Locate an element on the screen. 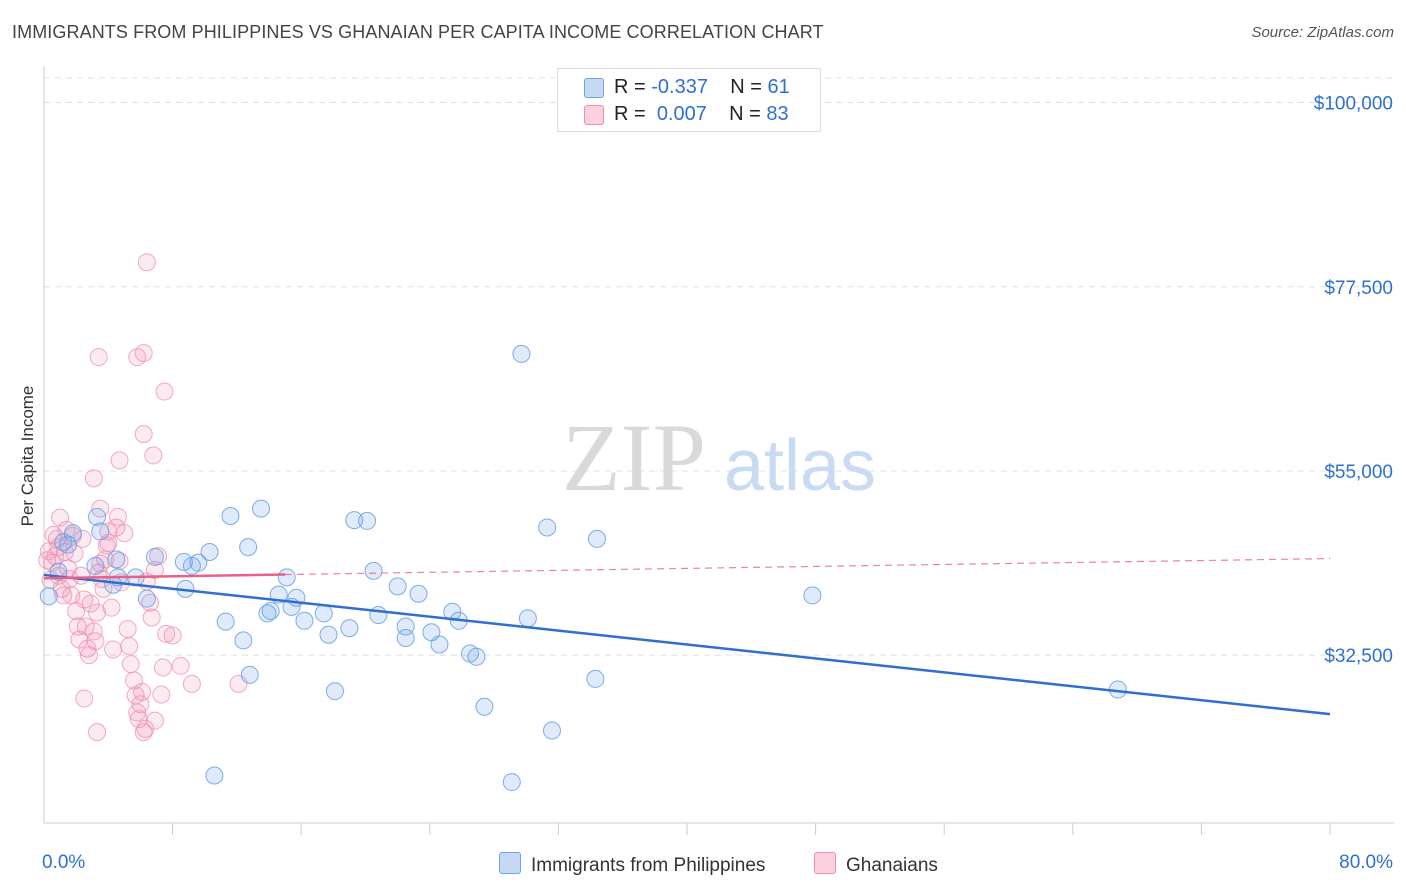  y-tick-label: $100,000 is located at coordinates (1353, 104).